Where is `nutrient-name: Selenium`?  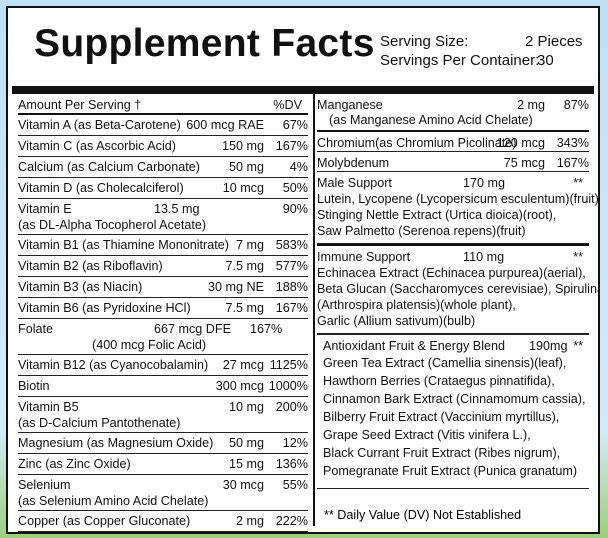
nutrient-name: Selenium is located at coordinates (44, 485).